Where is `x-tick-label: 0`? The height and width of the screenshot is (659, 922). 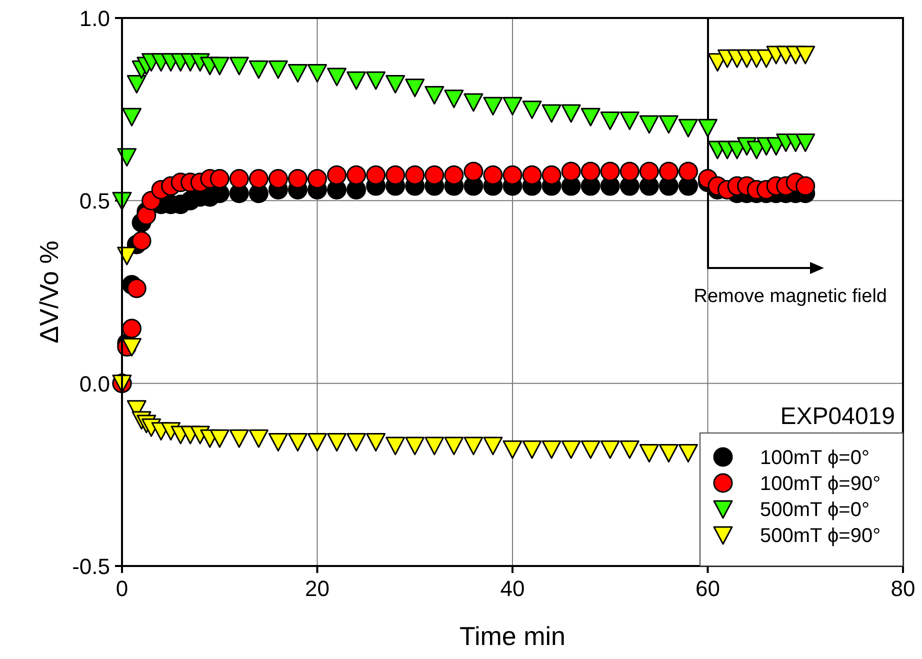 x-tick-label: 0 is located at coordinates (122, 588).